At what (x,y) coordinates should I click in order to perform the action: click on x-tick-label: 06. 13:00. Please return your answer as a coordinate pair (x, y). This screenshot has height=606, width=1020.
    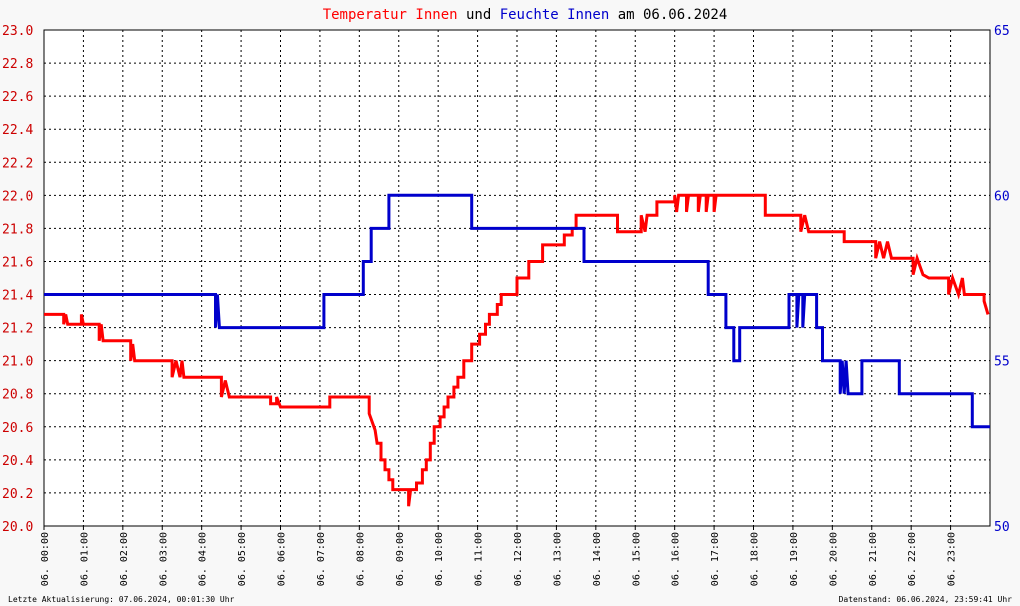
    Looking at the image, I should click on (557, 559).